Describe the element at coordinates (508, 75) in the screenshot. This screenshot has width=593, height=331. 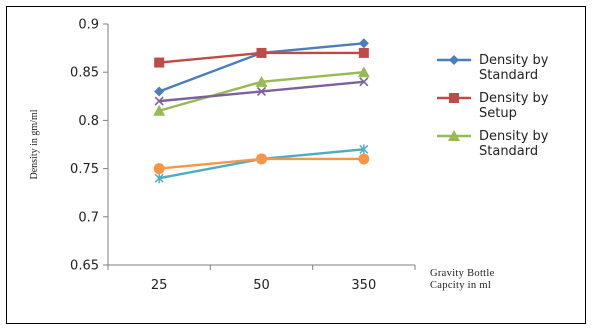
I see `legend-label-1: Standard` at that location.